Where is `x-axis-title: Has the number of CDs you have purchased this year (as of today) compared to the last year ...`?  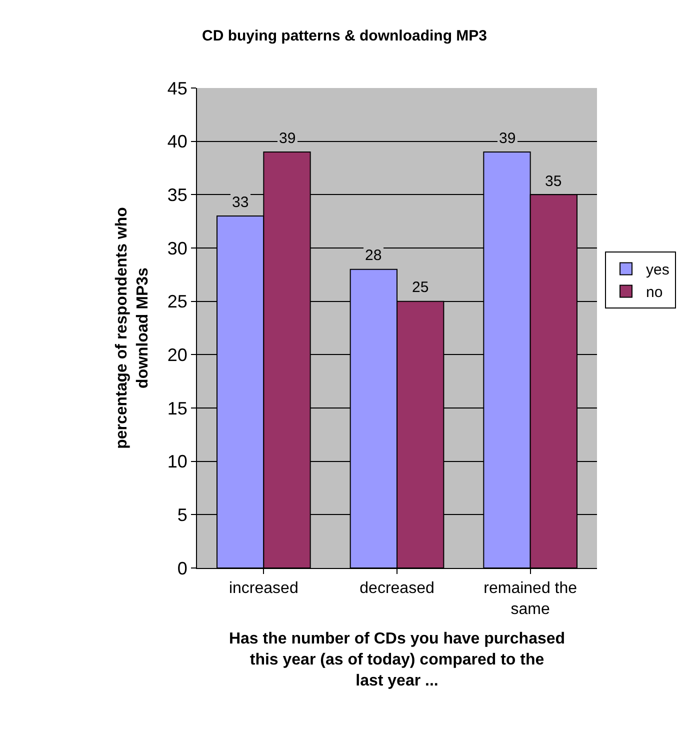
x-axis-title: Has the number of CDs you have purchased this year (as of today) compared to the last year ... is located at coordinates (397, 660).